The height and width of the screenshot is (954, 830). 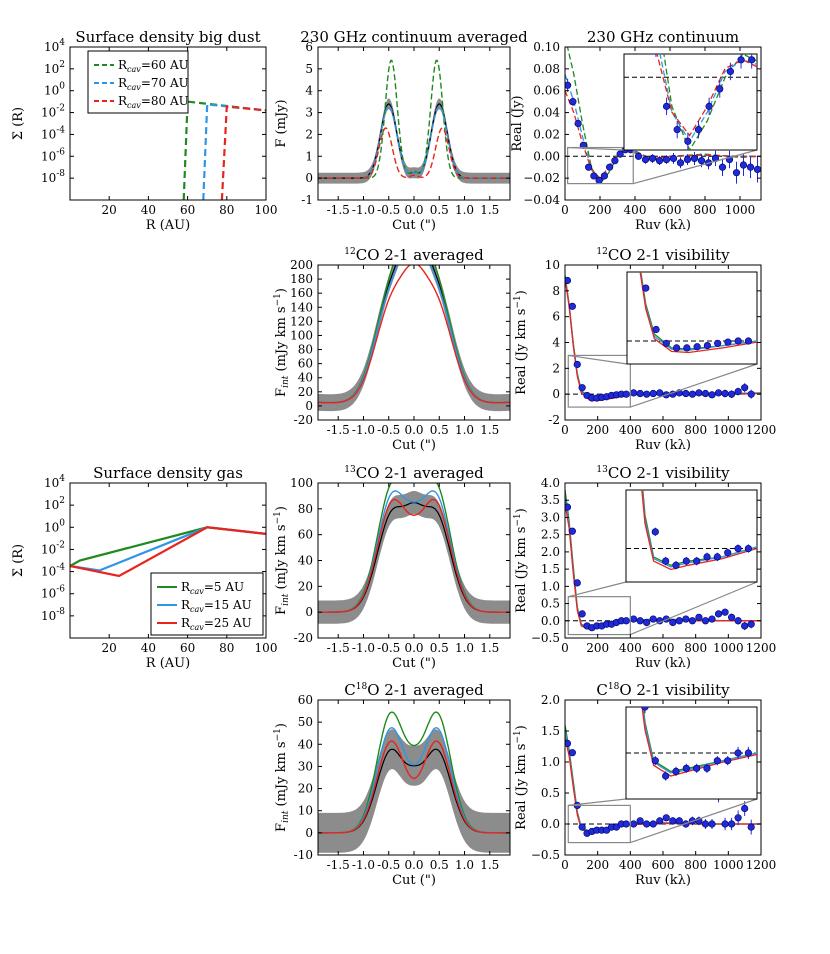 What do you see at coordinates (305, 766) in the screenshot?
I see `y-tick-label: 30` at bounding box center [305, 766].